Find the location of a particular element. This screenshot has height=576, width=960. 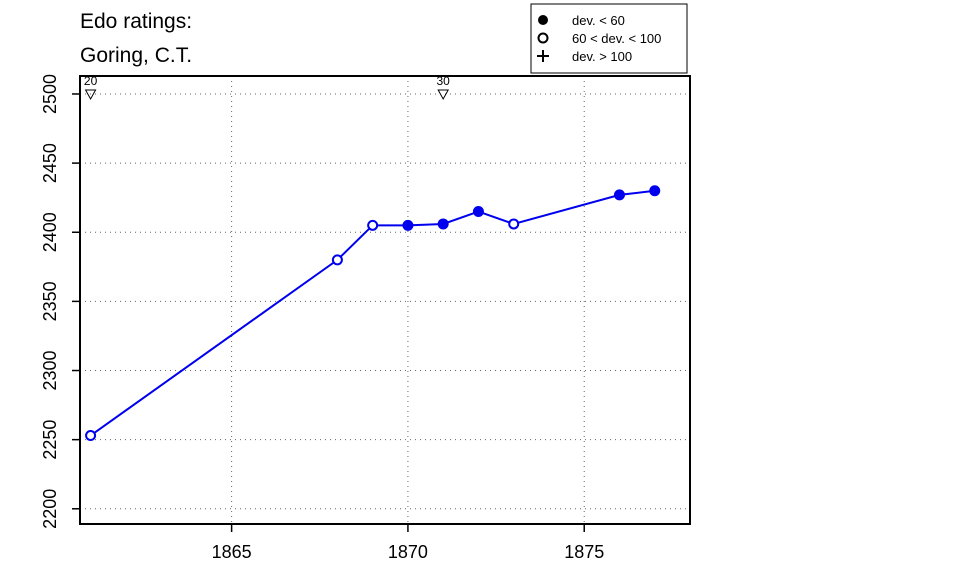

marker-label: 30 is located at coordinates (443, 81).